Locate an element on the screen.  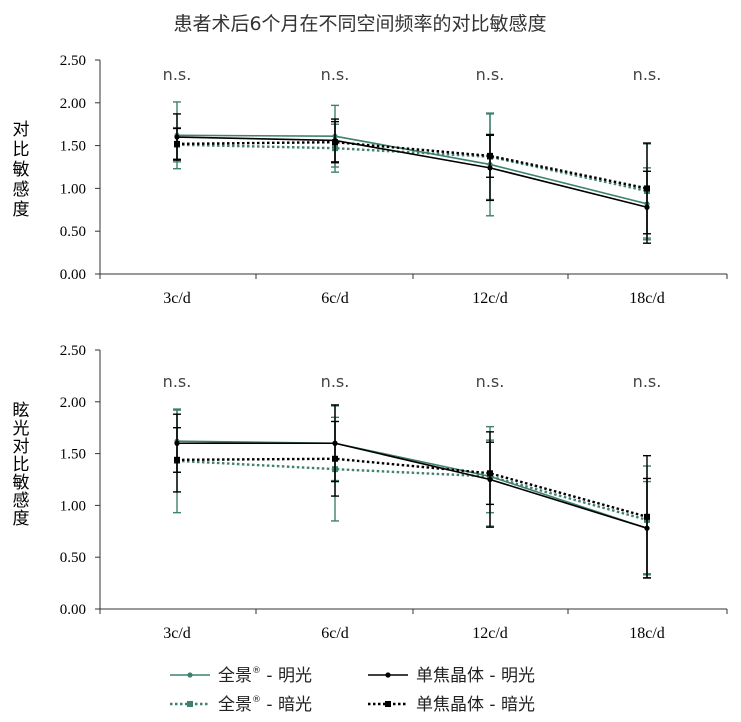
legend-label-mono-dark: 单焦晶体 - 暗光 is located at coordinates (475, 705).